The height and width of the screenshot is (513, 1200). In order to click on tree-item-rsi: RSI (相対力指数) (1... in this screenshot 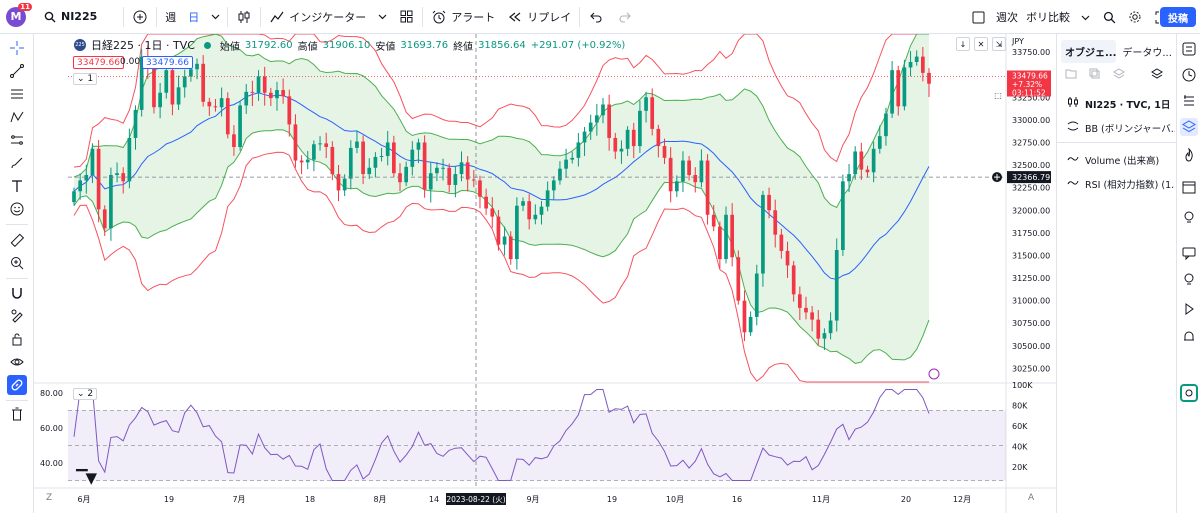, I will do `click(1121, 183)`.